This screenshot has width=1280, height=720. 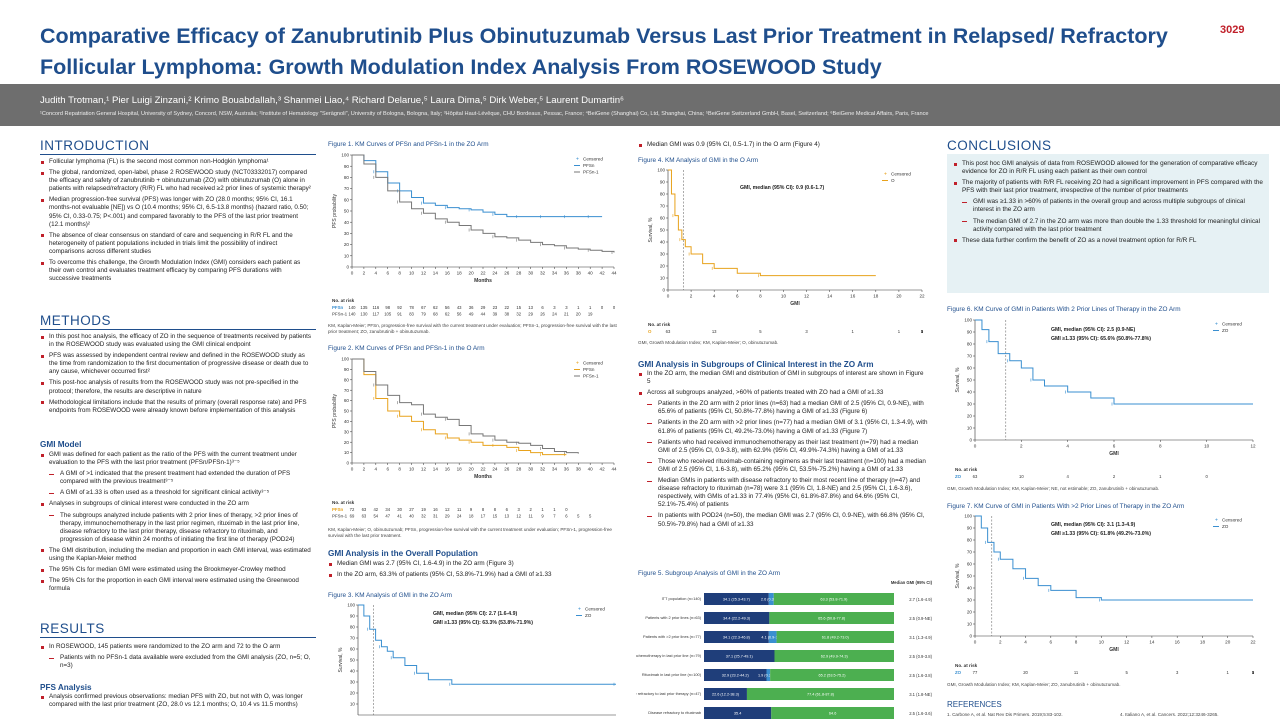 I want to click on risk-value: 91, so click(x=399, y=314).